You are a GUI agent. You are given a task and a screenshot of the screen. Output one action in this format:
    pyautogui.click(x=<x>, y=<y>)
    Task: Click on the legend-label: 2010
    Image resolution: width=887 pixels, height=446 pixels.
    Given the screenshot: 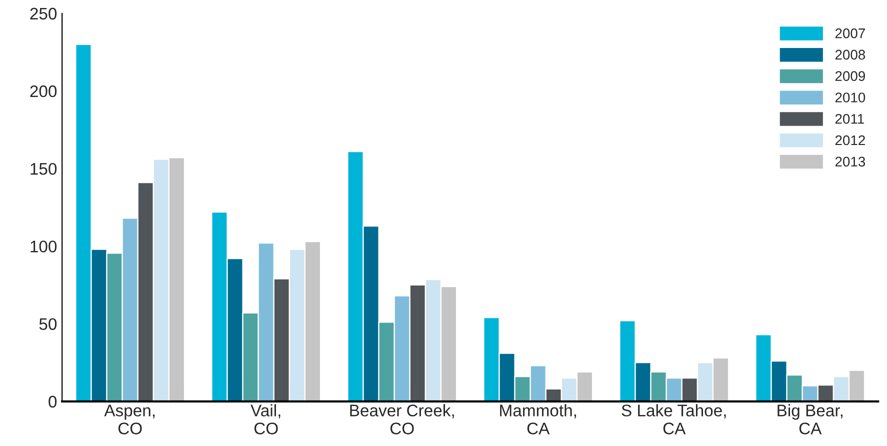 What is the action you would take?
    pyautogui.click(x=850, y=97)
    